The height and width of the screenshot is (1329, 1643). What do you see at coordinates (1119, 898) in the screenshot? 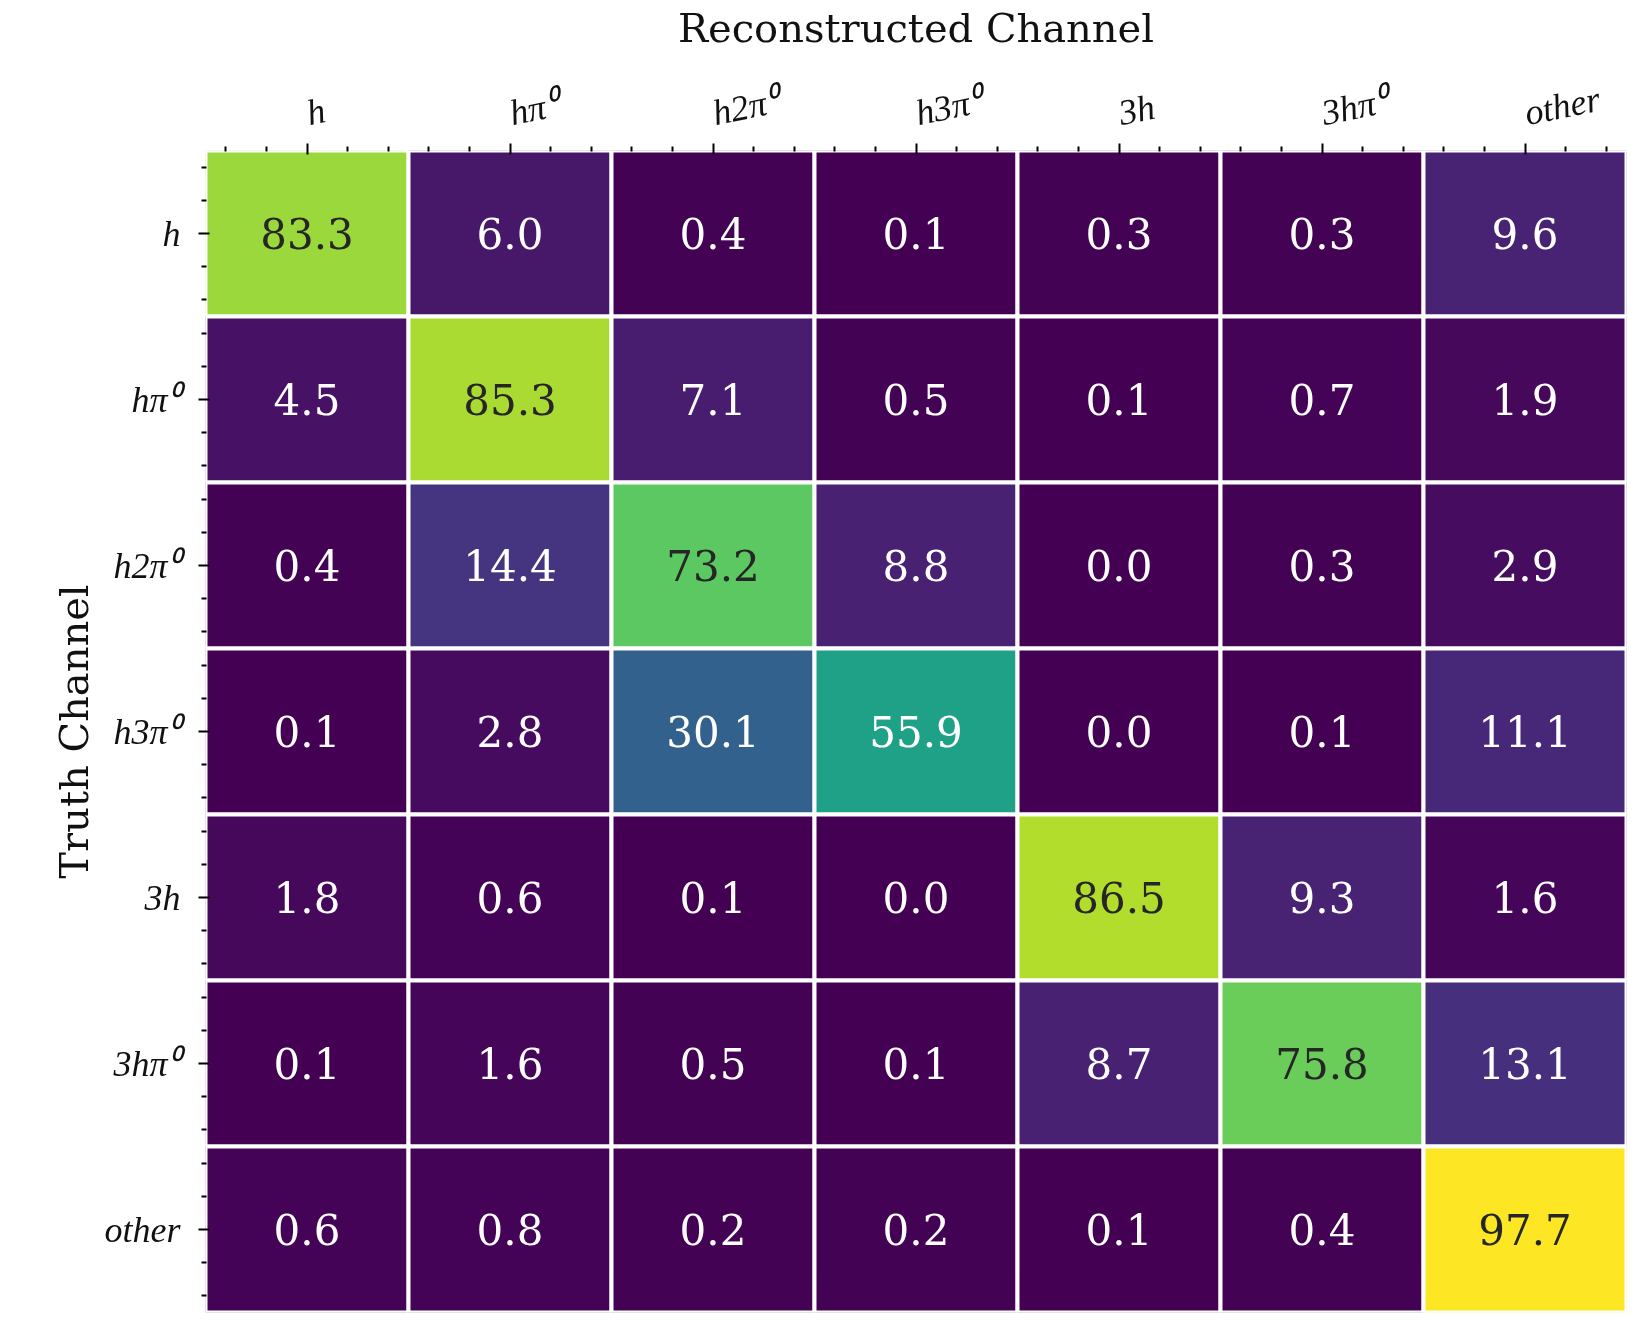
I see `data-label: 86.5` at bounding box center [1119, 898].